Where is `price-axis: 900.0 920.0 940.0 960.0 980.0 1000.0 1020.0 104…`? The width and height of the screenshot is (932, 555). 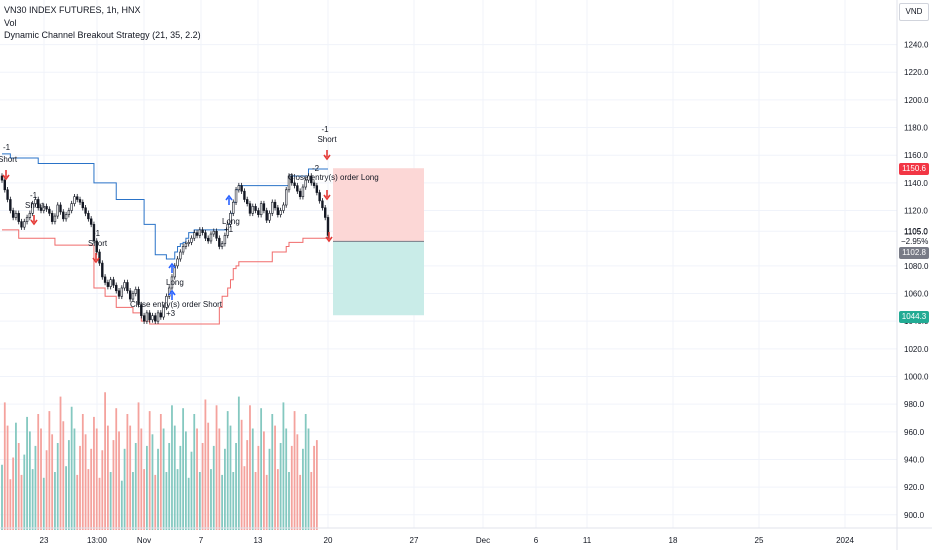 price-axis: 900.0 920.0 940.0 960.0 980.0 1000.0 1020.0 104… is located at coordinates (912, 275).